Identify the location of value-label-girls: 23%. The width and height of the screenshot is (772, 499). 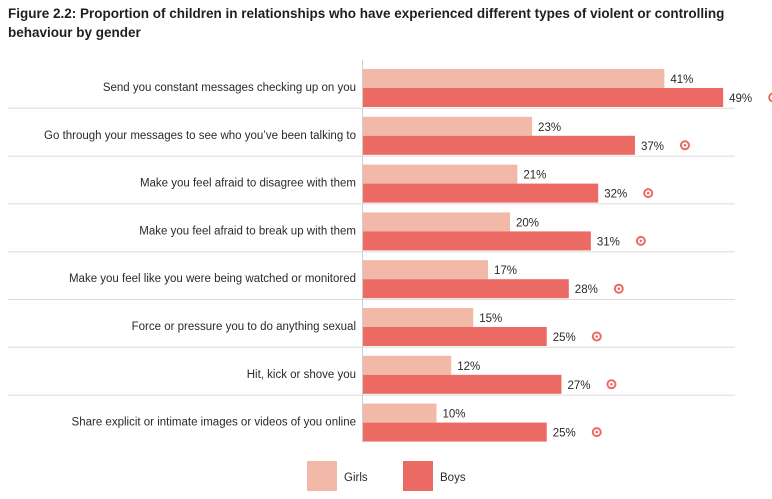
(549, 128).